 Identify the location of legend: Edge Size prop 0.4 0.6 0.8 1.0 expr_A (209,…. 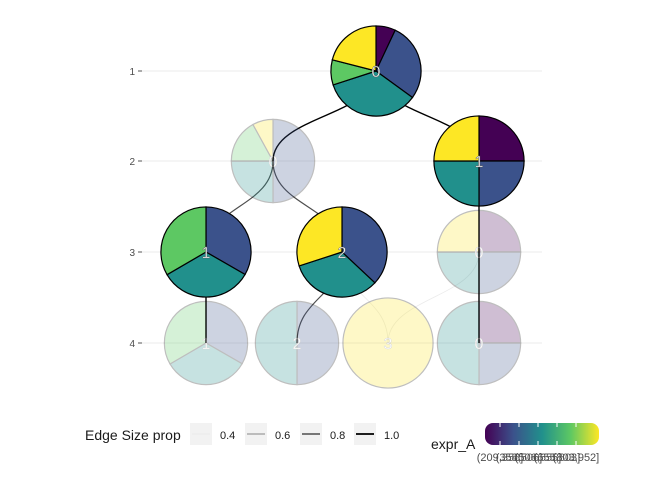
(342, 443).